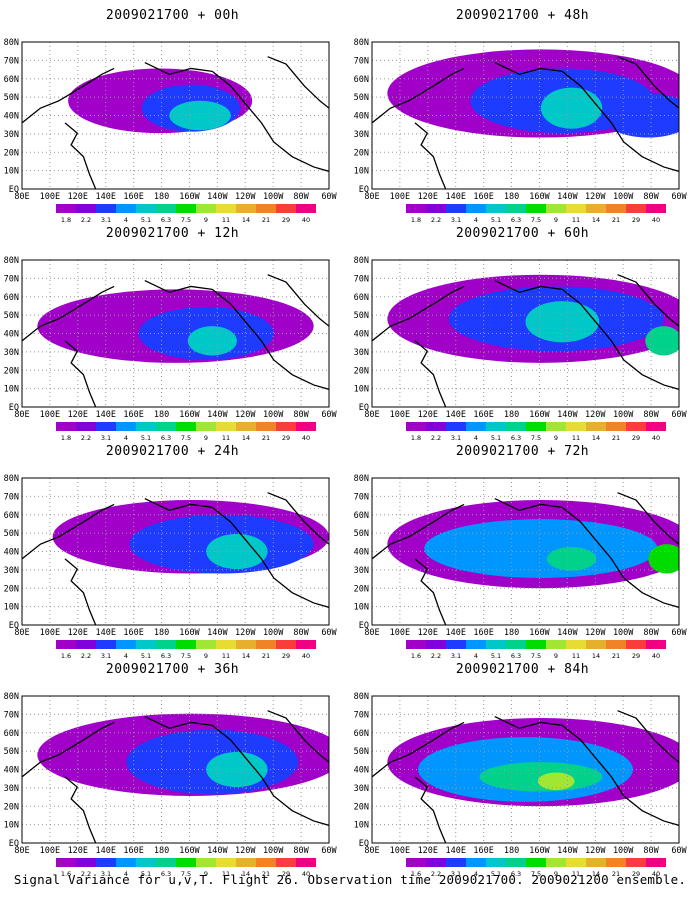 The height and width of the screenshot is (900, 700). What do you see at coordinates (556, 438) in the screenshot?
I see `colorbar-label: 9` at bounding box center [556, 438].